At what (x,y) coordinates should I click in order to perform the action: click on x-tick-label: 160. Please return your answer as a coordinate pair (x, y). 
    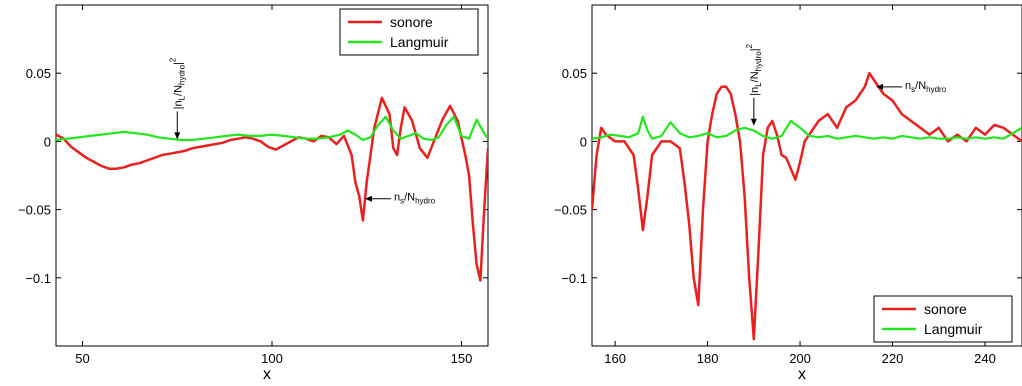
    Looking at the image, I should click on (615, 358).